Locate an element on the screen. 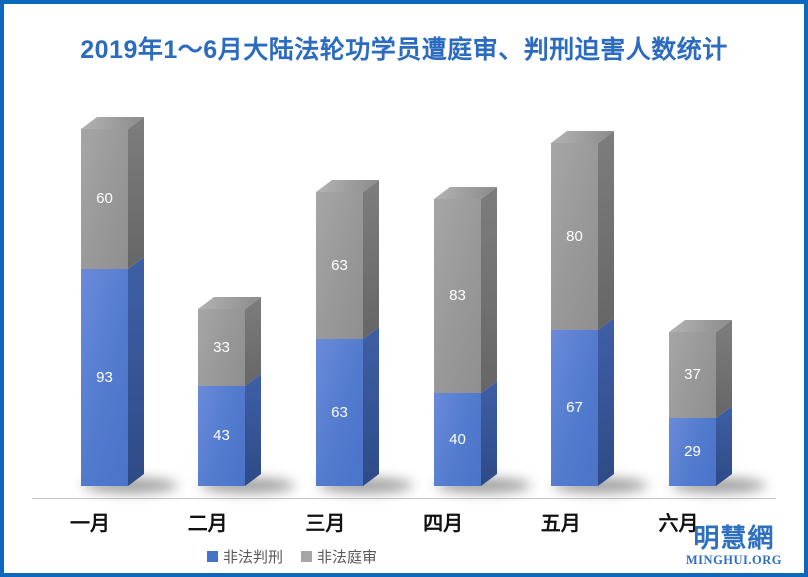 This screenshot has width=808, height=577. bar-month-4-segment-tried is located at coordinates (457, 296).